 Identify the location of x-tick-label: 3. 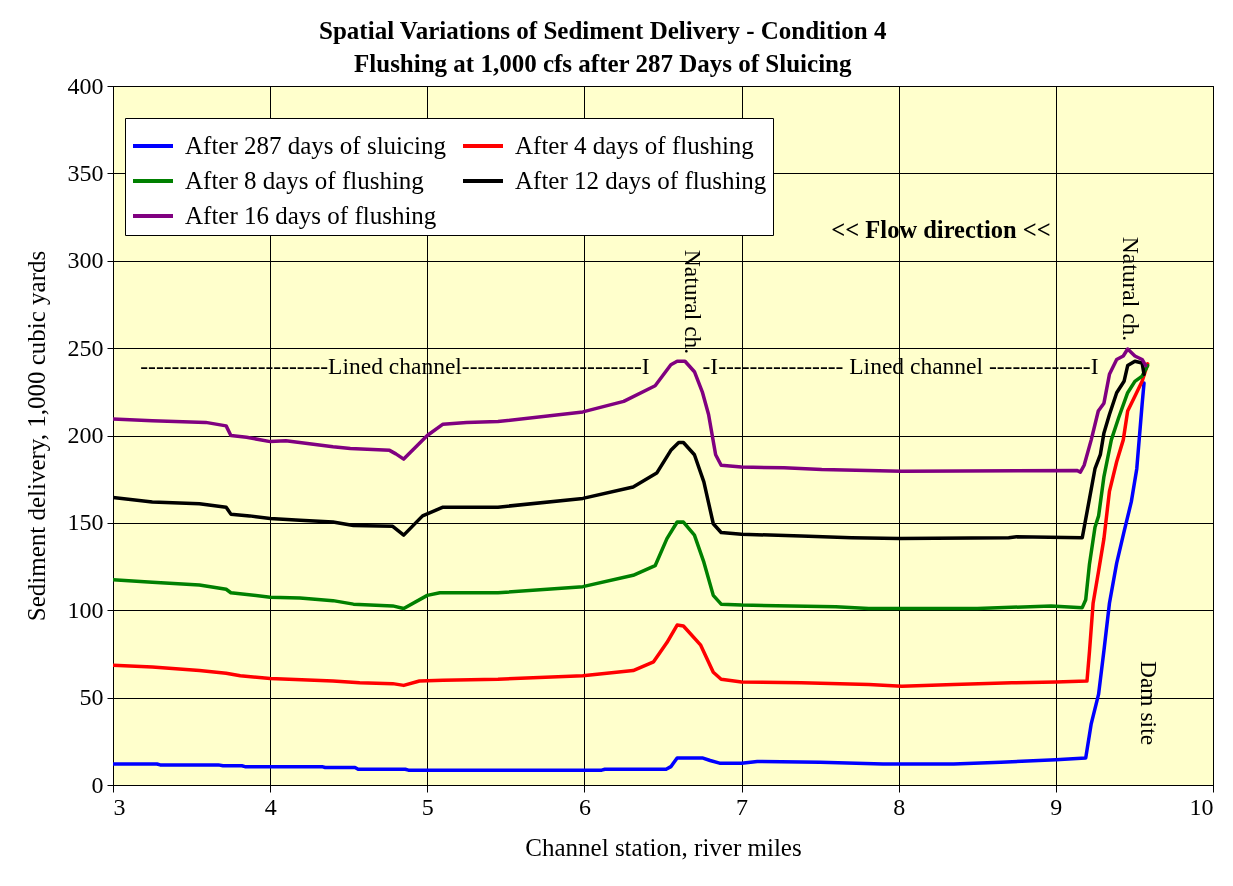
(119, 806).